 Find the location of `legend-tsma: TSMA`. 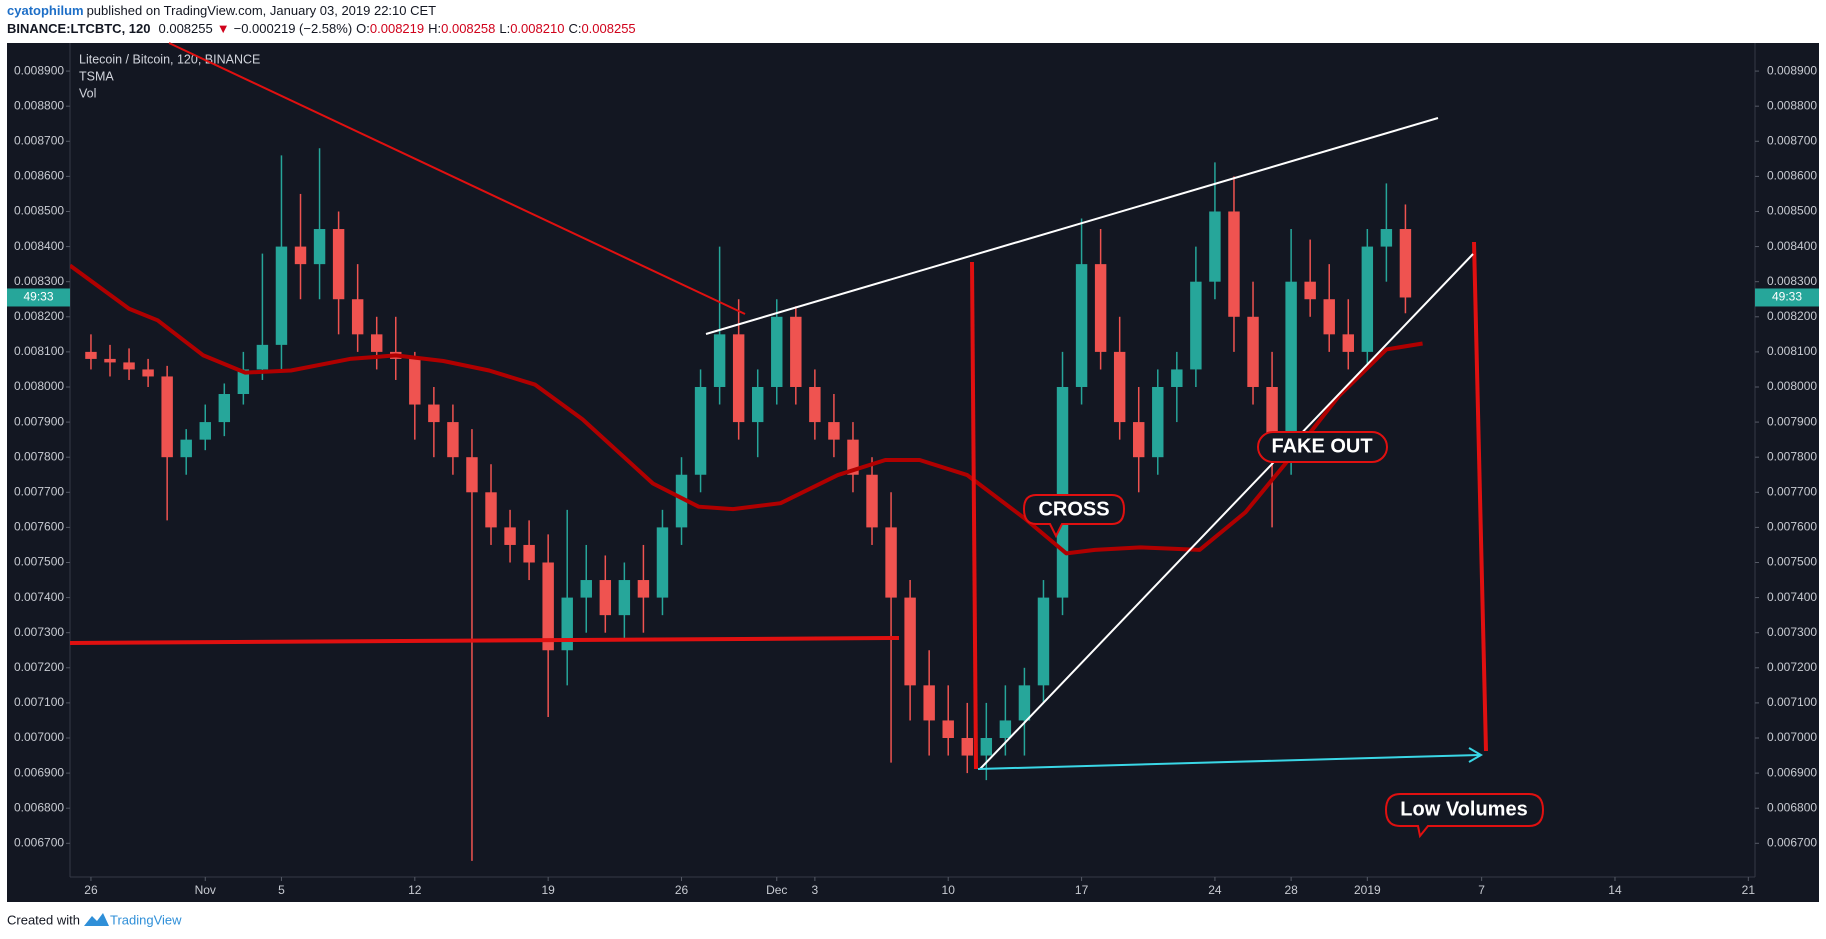

legend-tsma: TSMA is located at coordinates (96, 76).